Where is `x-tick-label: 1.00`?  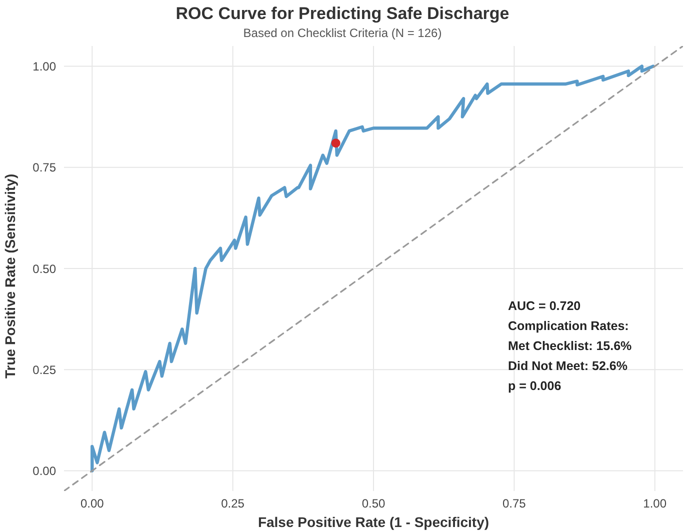
x-tick-label: 1.00 is located at coordinates (655, 503).